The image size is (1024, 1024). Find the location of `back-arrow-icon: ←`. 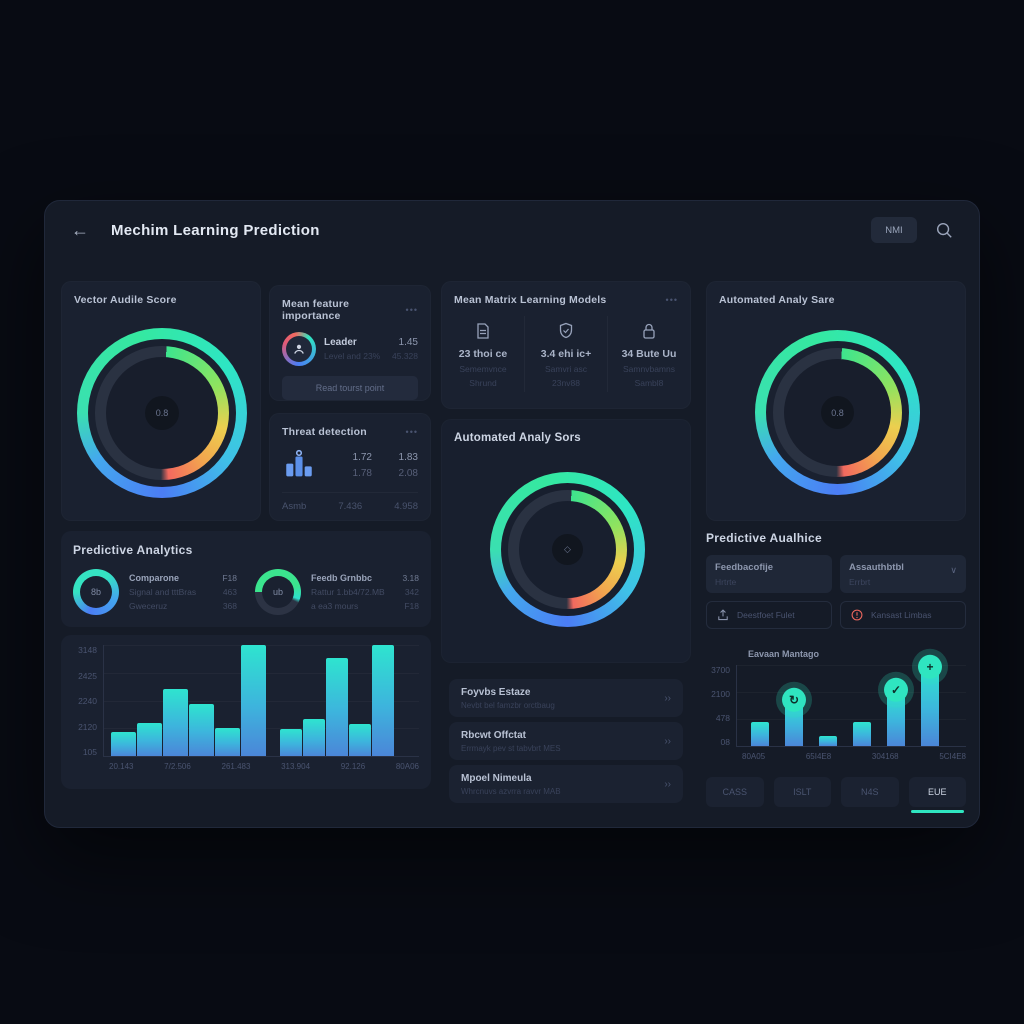

back-arrow-icon: ← is located at coordinates (80, 229).